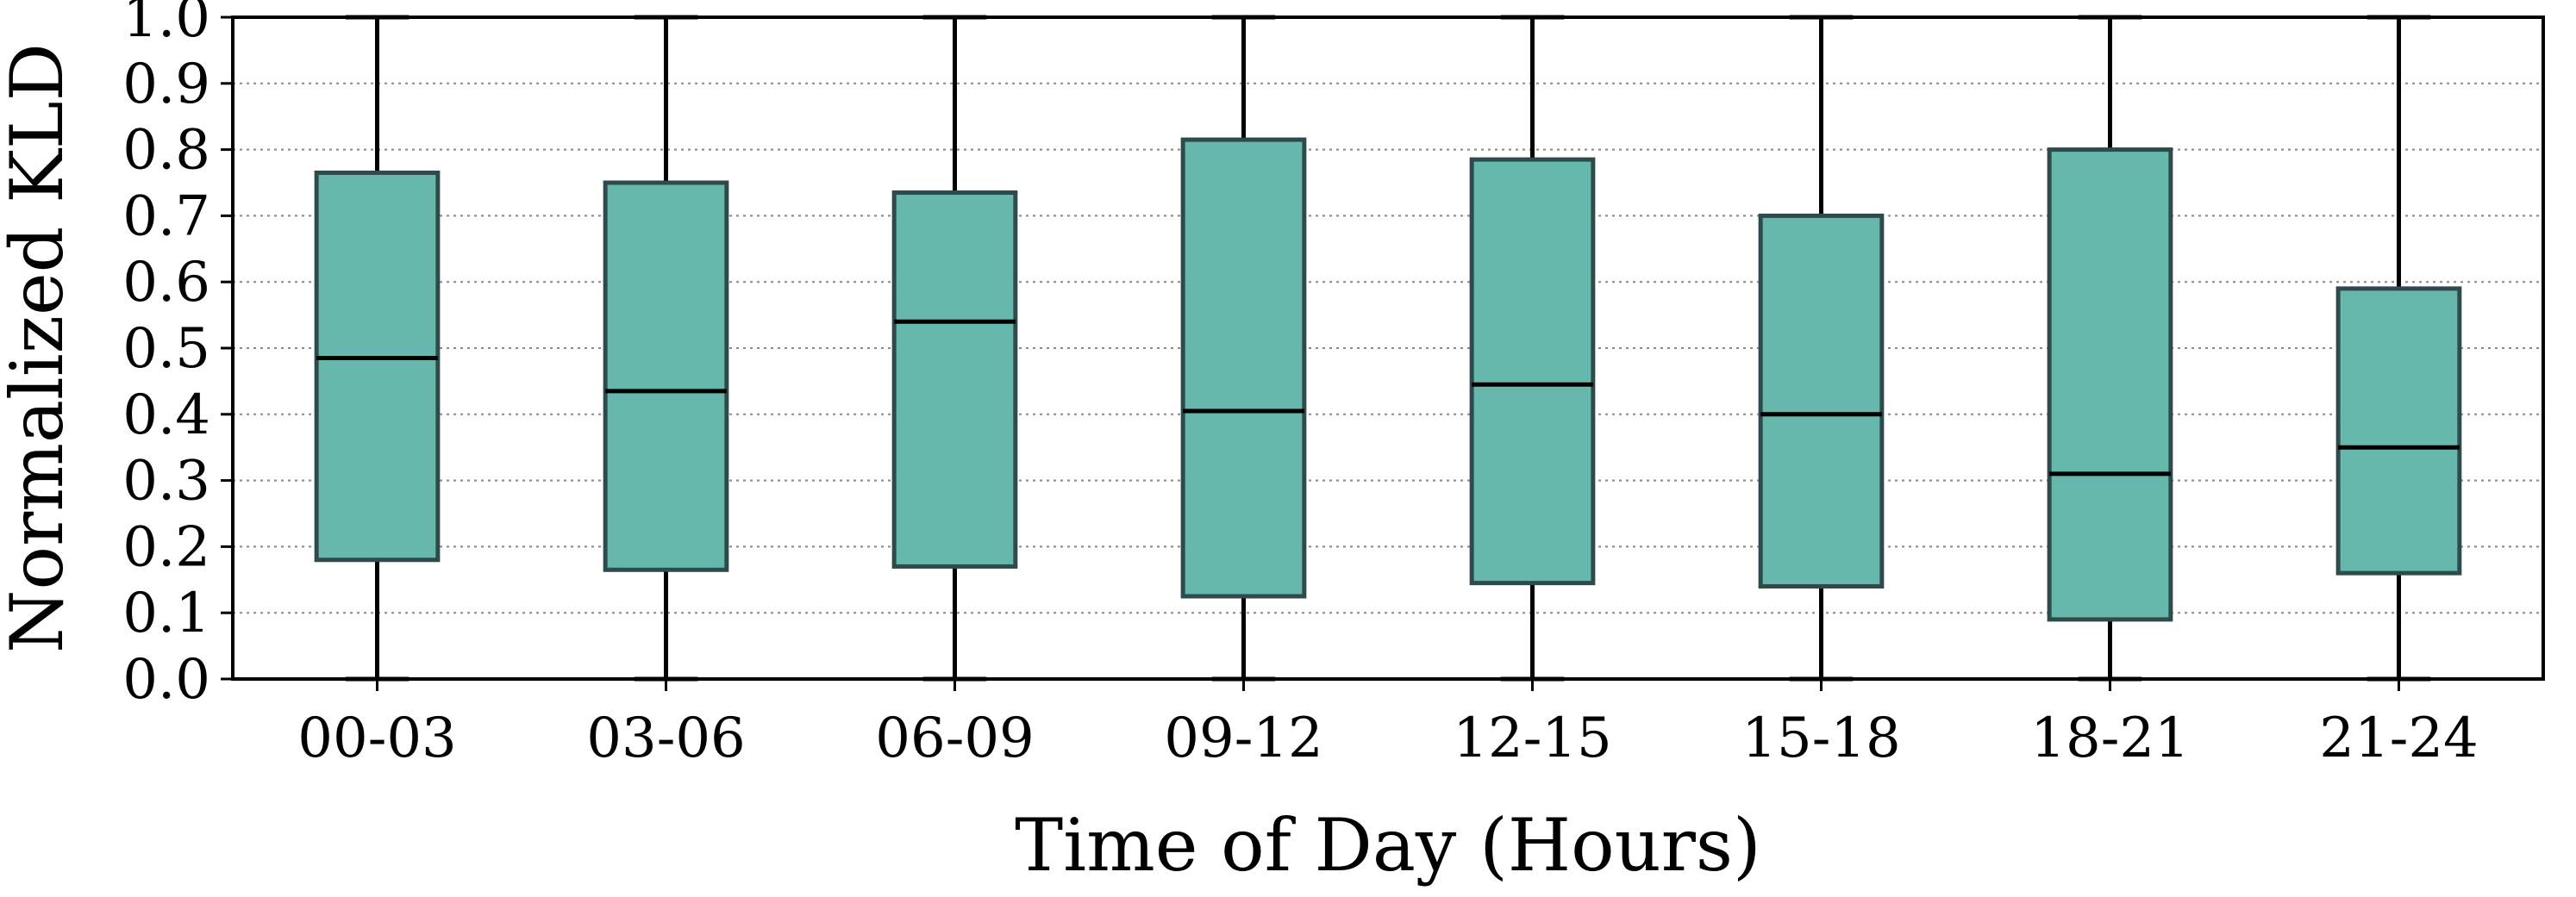 The image size is (2576, 897). Describe the element at coordinates (166, 283) in the screenshot. I see `y-tick-label: 0.6` at that location.